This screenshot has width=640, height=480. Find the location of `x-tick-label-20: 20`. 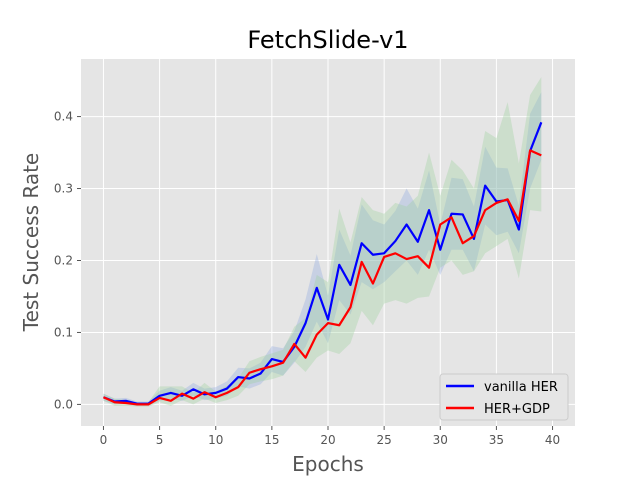

x-tick-label-20: 20 is located at coordinates (327, 440).